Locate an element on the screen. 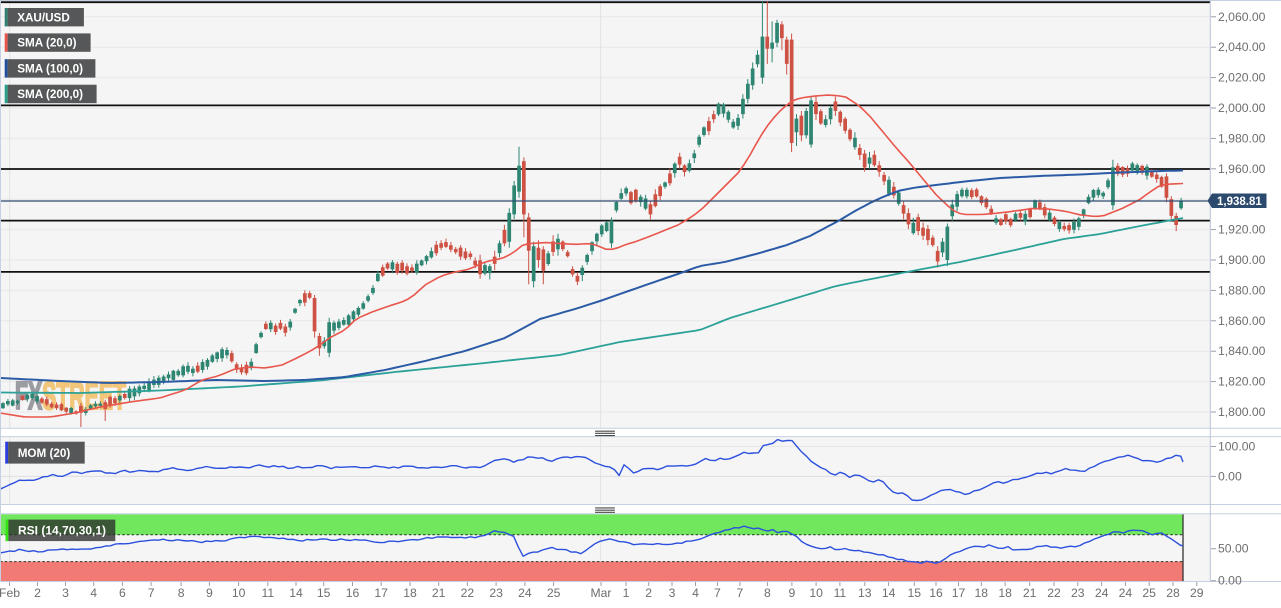  svg-text: 1,820.00 is located at coordinates (1242, 382).